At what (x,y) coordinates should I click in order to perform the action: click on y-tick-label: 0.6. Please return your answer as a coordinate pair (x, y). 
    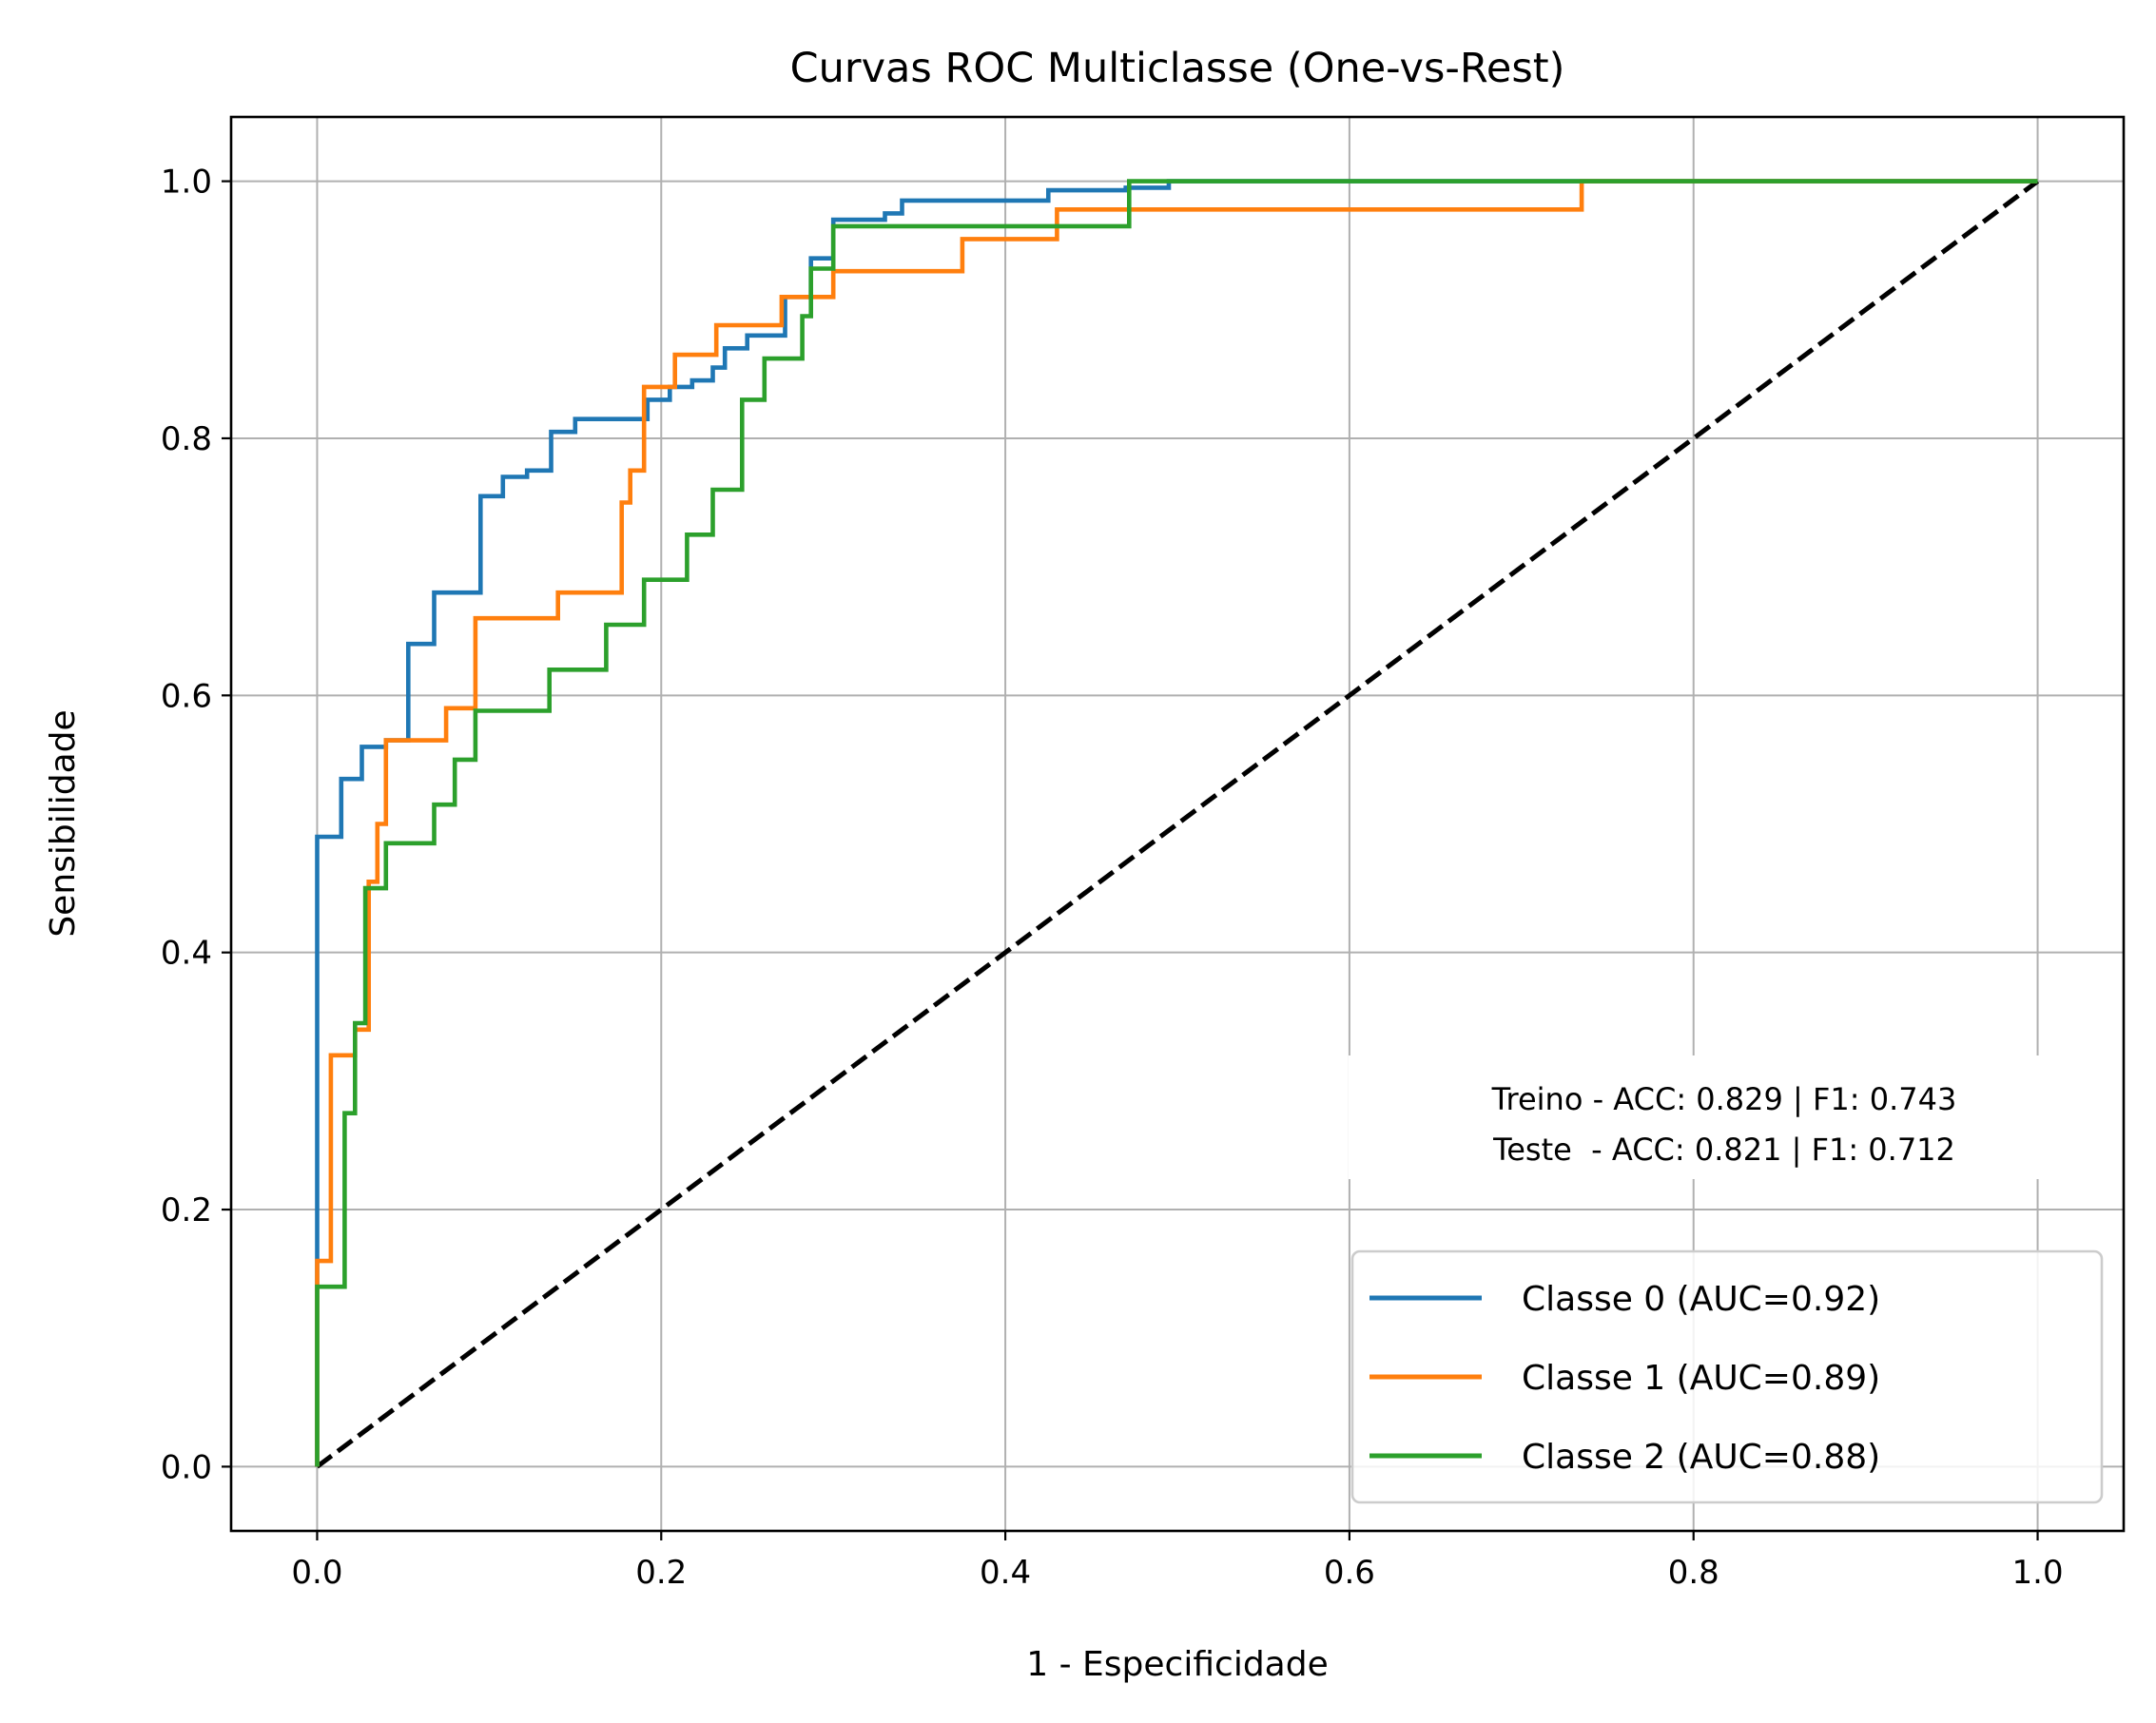
    Looking at the image, I should click on (186, 696).